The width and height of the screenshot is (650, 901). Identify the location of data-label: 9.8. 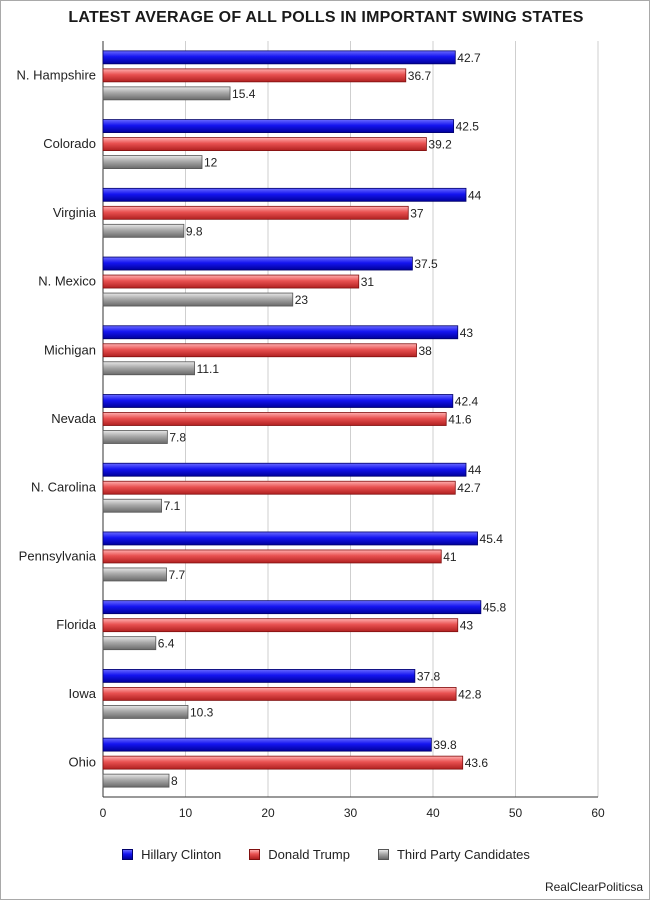
(194, 231).